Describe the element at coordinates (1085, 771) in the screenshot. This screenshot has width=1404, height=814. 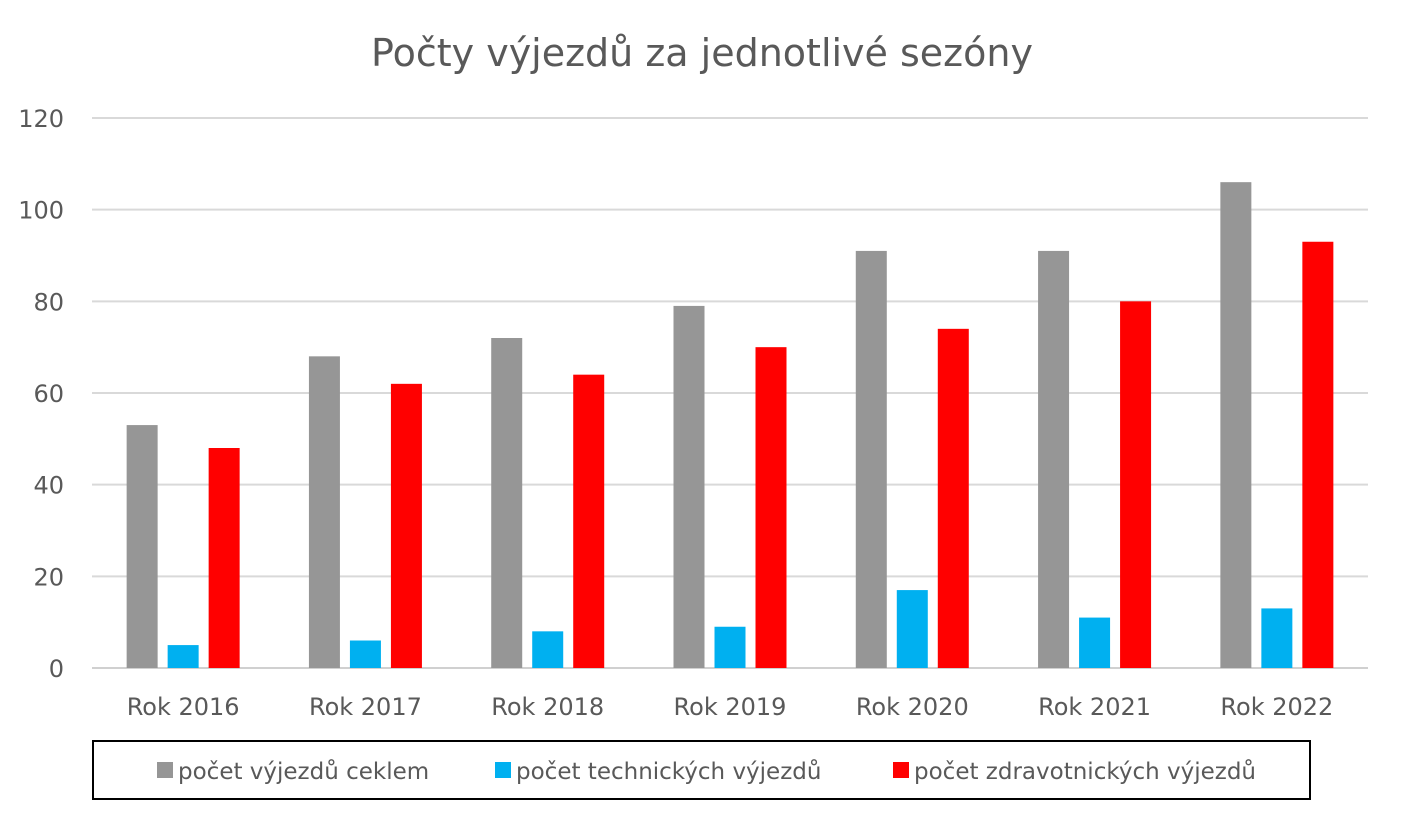
I see `legend-label: počet zdravotnických výjezdů` at that location.